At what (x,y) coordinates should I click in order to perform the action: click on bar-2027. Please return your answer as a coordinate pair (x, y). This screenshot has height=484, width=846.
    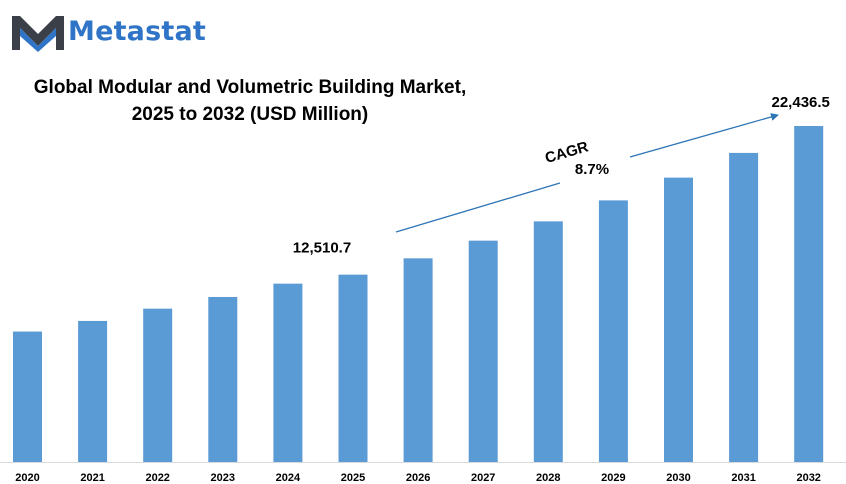
    Looking at the image, I should click on (483, 351).